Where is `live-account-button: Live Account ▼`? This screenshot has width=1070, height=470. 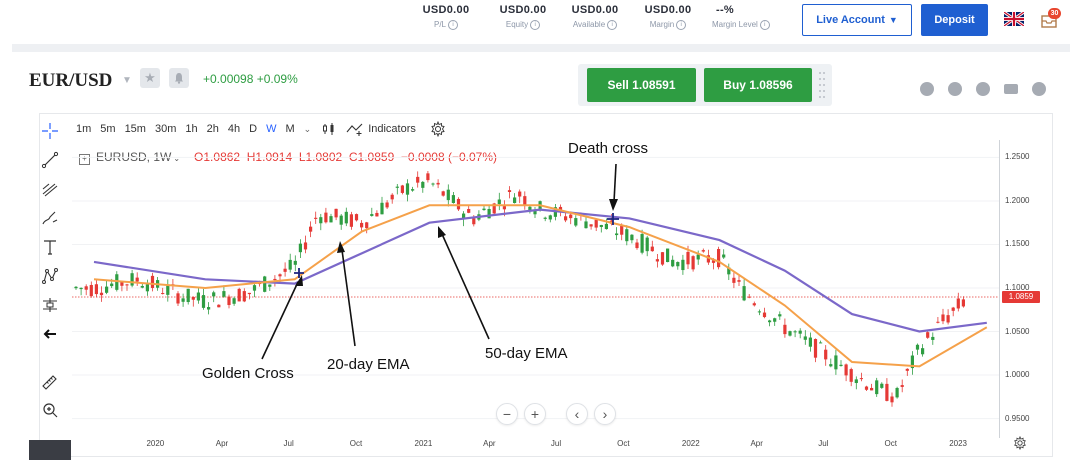 live-account-button: Live Account ▼ is located at coordinates (857, 20).